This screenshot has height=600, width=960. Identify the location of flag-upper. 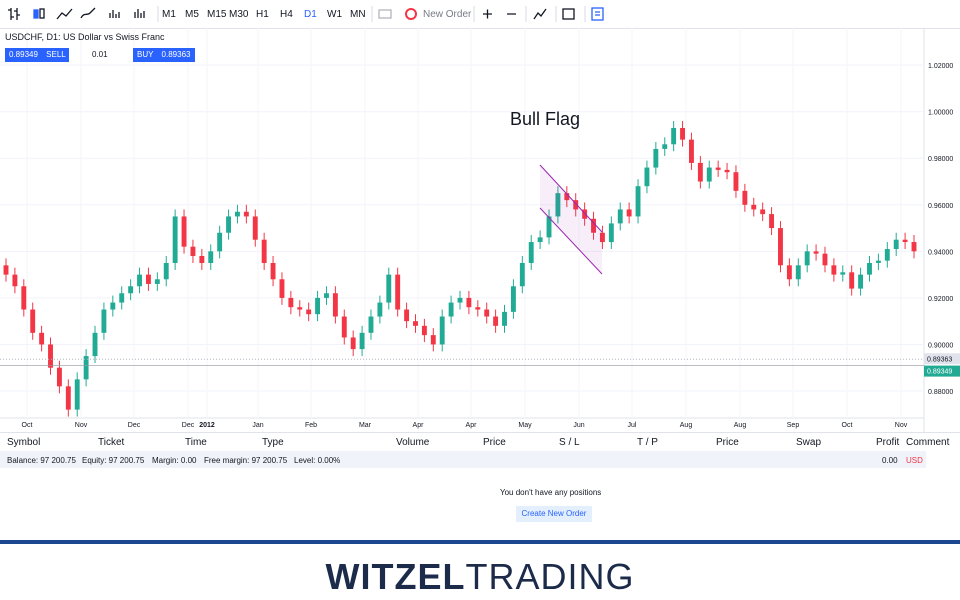
(571, 198).